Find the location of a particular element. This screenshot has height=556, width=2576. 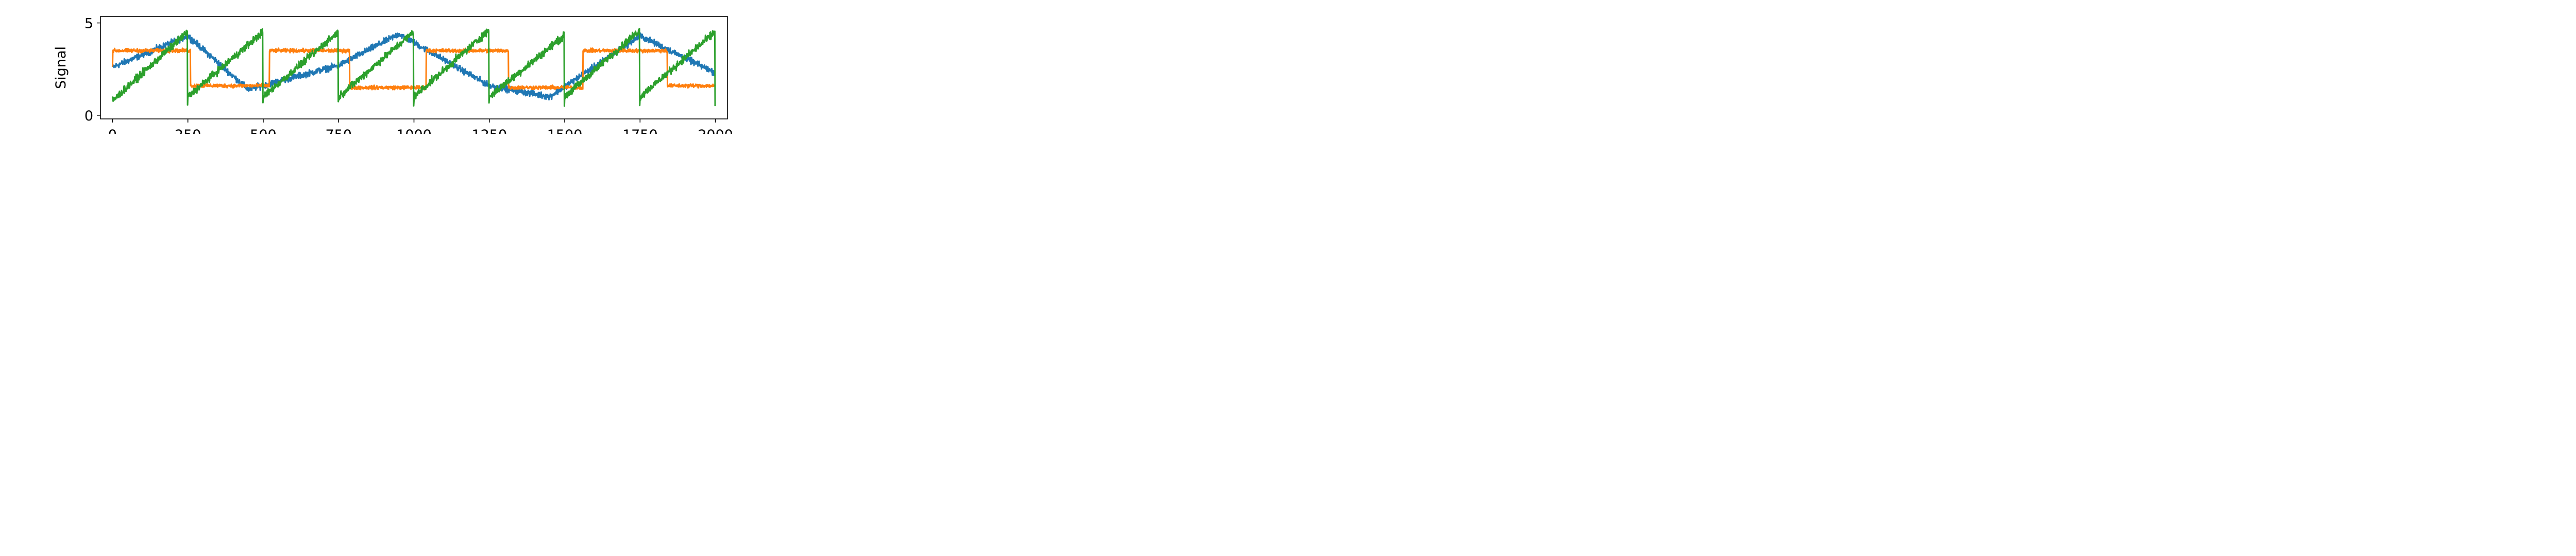

x-tick-label: 1000 is located at coordinates (414, 130).